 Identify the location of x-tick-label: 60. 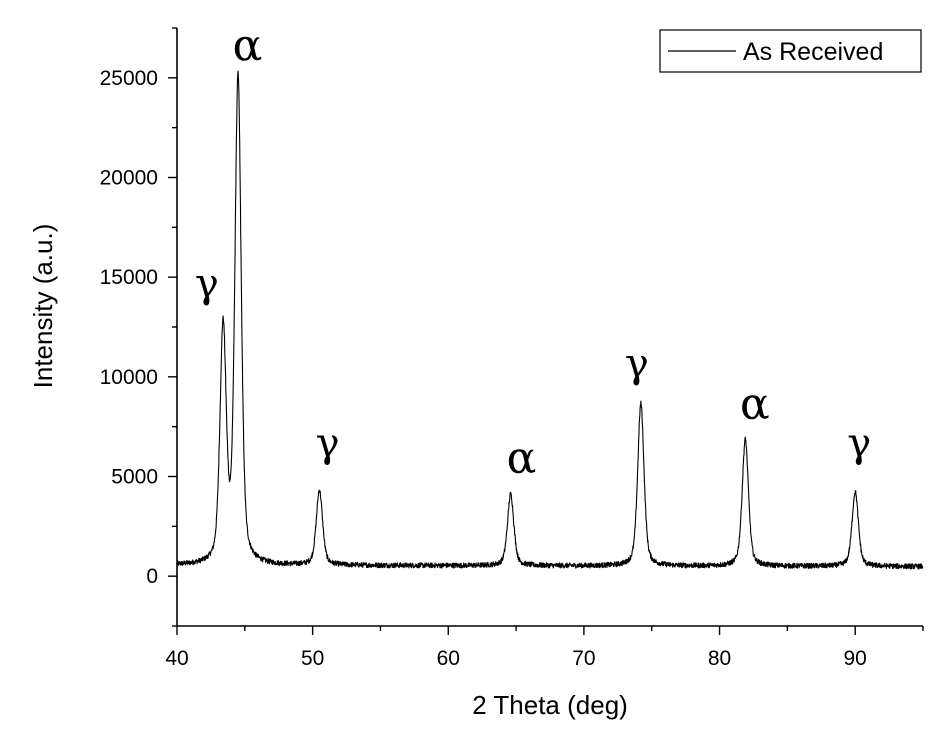
(448, 658).